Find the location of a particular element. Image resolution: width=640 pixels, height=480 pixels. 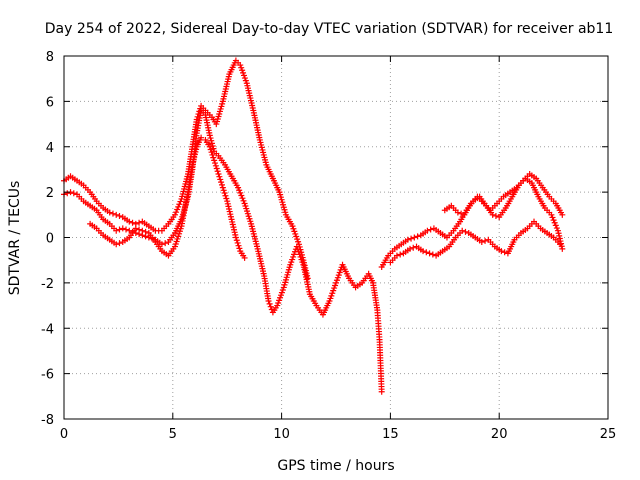

y-tick-label: 4 is located at coordinates (50, 148).